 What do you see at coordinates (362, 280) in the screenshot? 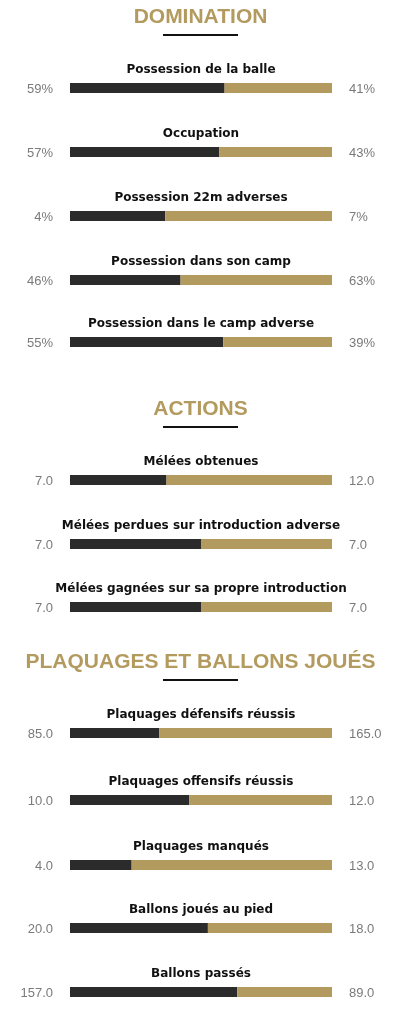
I see `data-label: 63%` at bounding box center [362, 280].